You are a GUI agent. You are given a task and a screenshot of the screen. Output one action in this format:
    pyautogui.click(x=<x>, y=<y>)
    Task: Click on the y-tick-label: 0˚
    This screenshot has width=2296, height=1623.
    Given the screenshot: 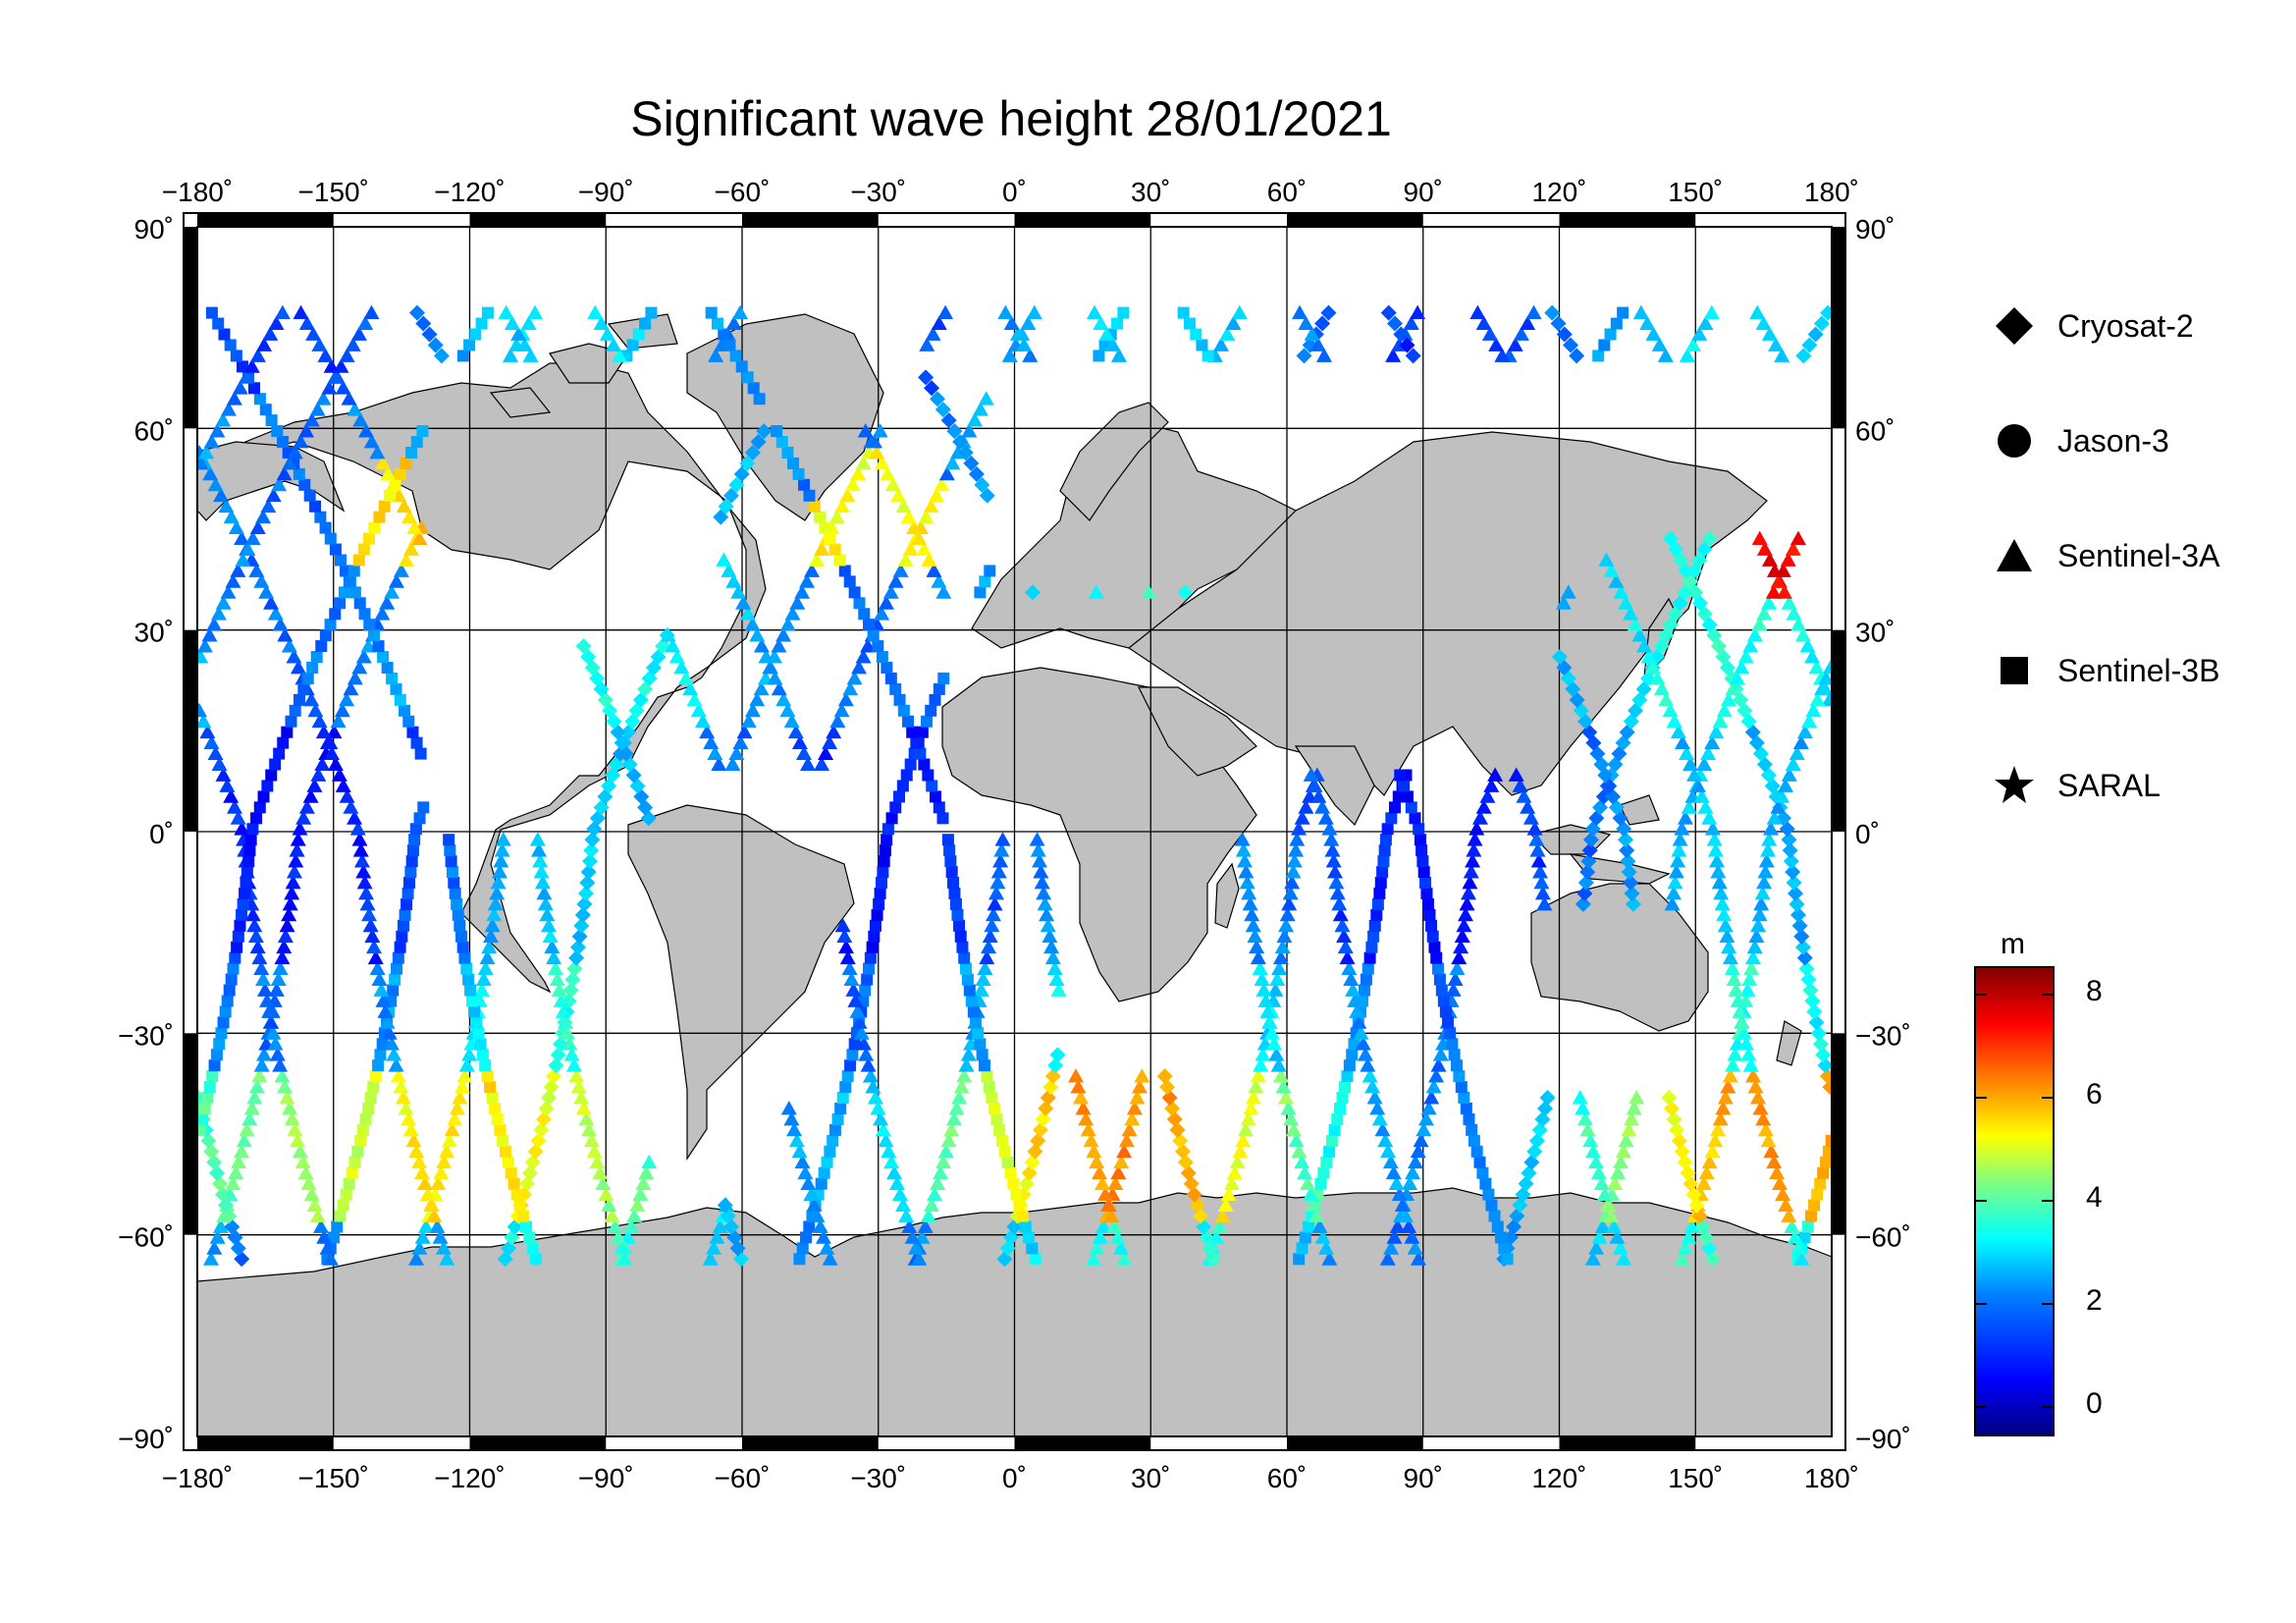 What is the action you would take?
    pyautogui.click(x=161, y=834)
    